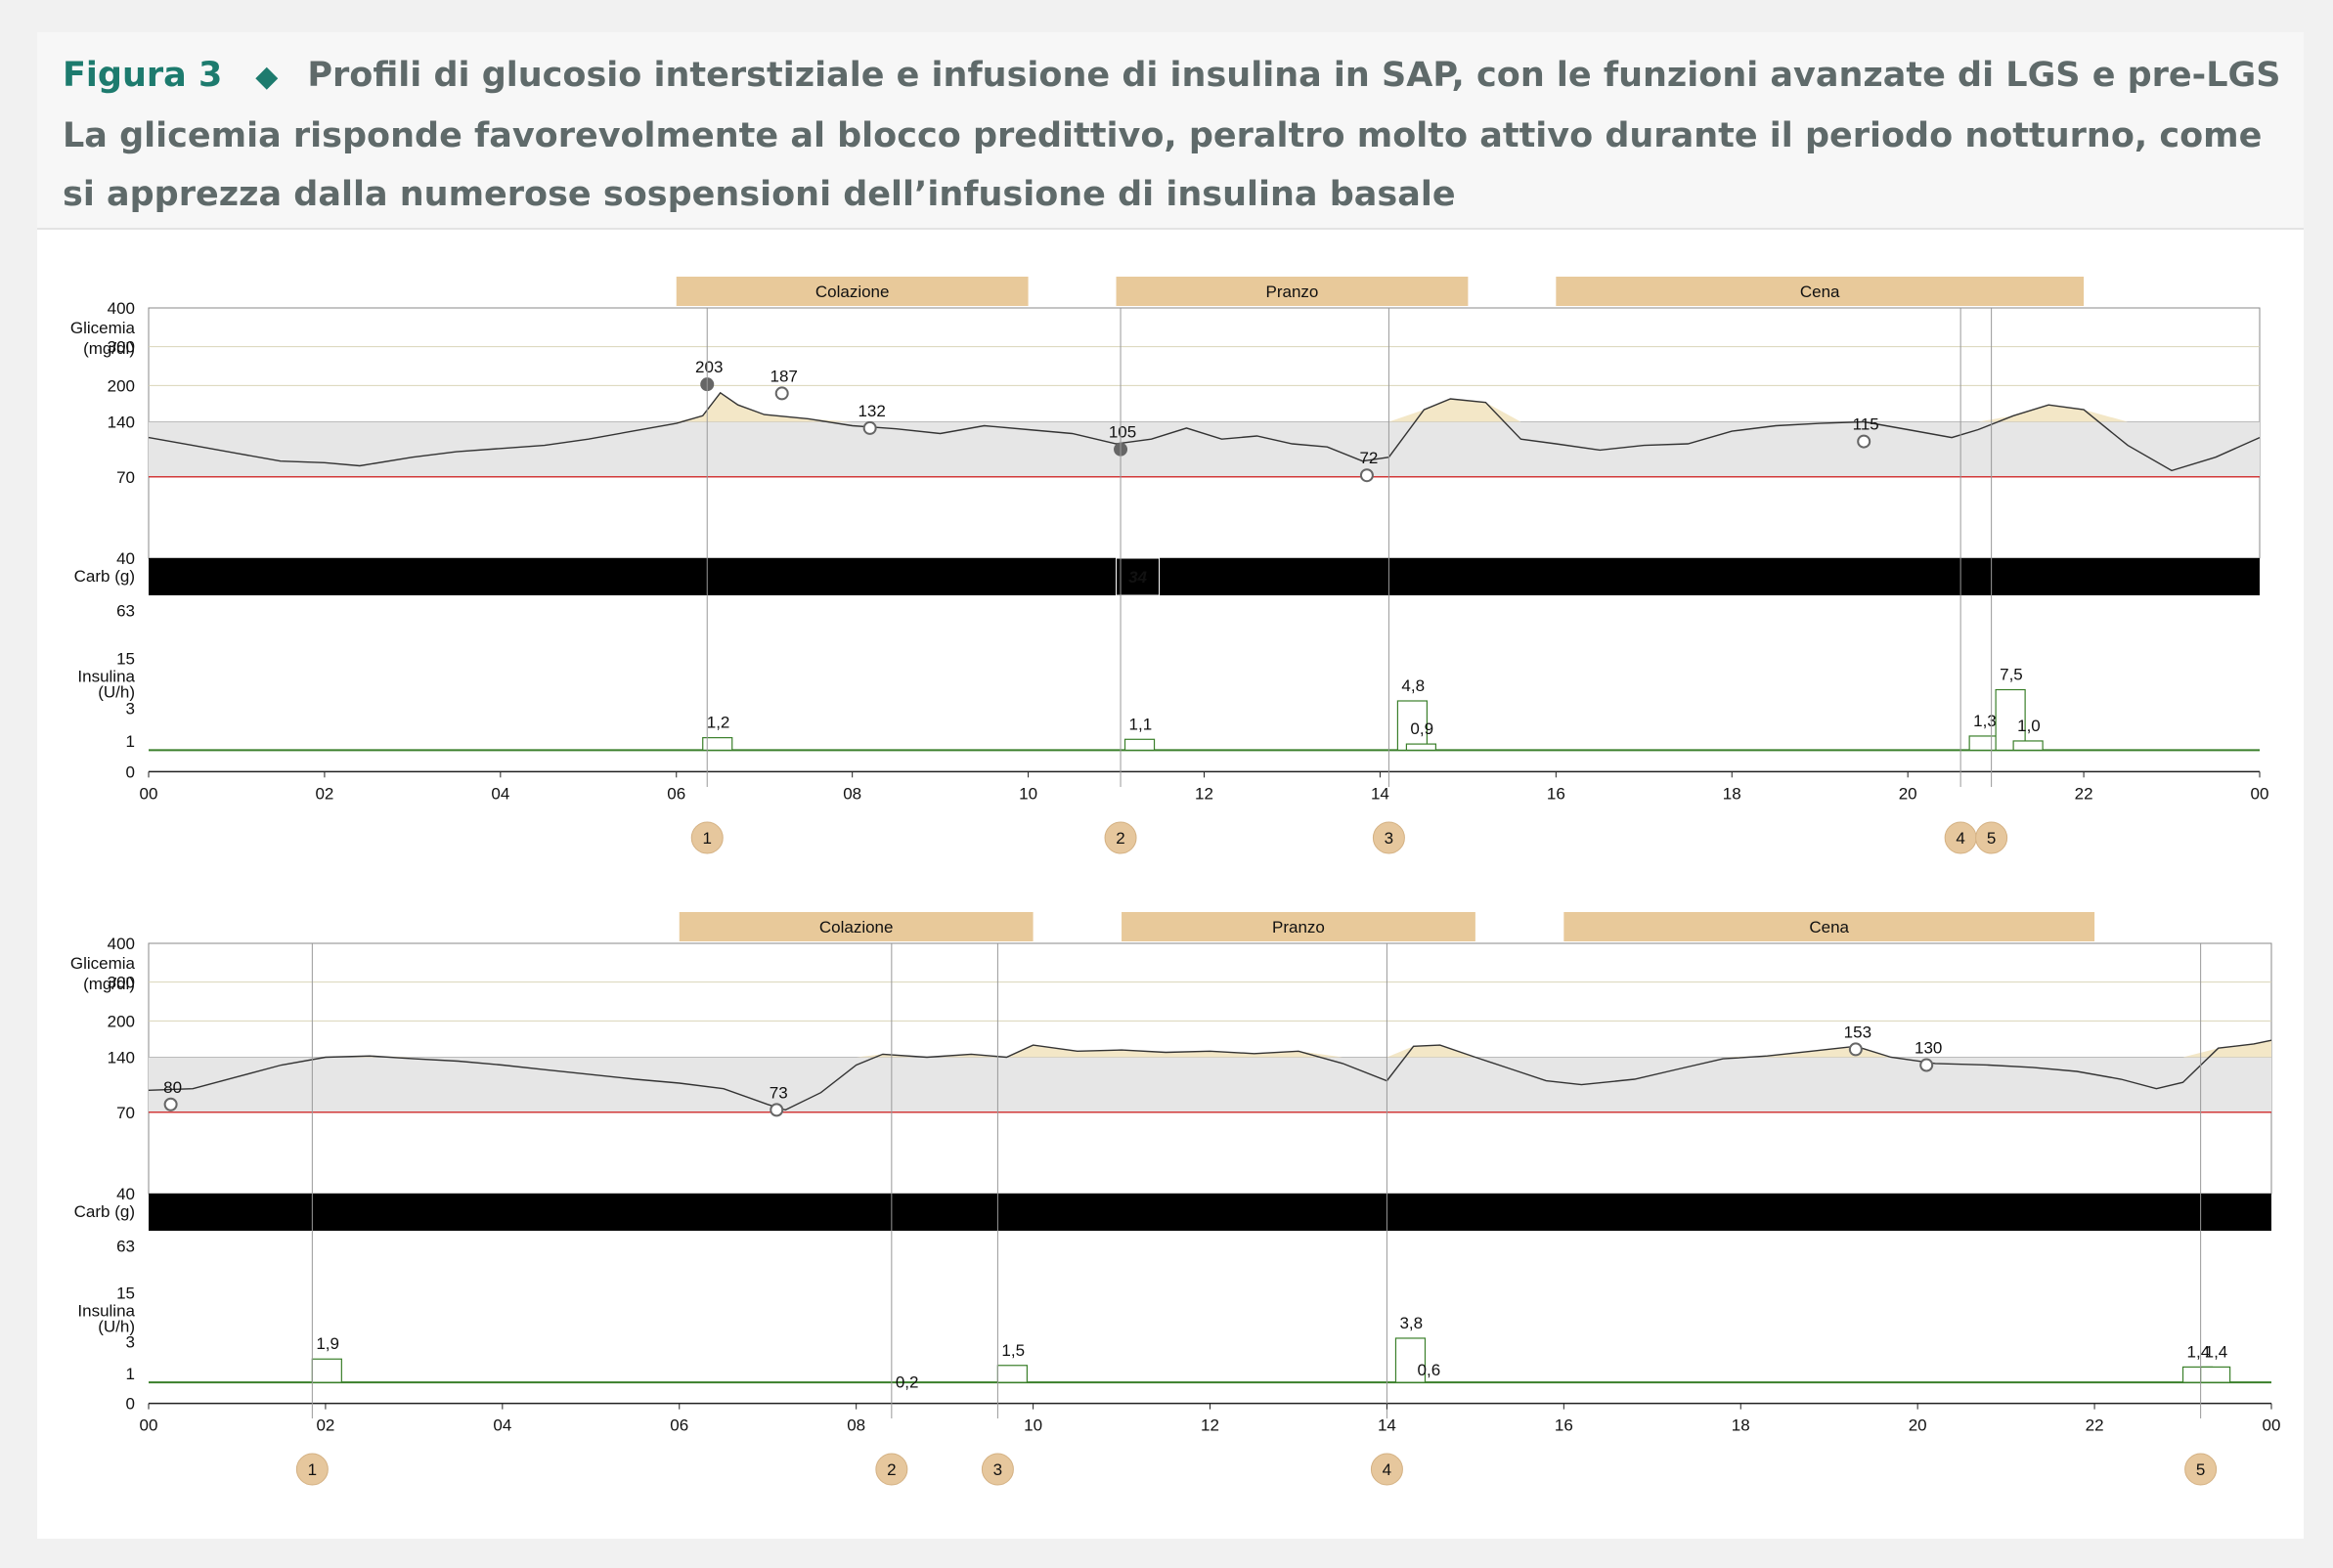 Image resolution: width=2333 pixels, height=1568 pixels. Describe the element at coordinates (1413, 686) in the screenshot. I see `insulin-rate-label: 4,8` at that location.